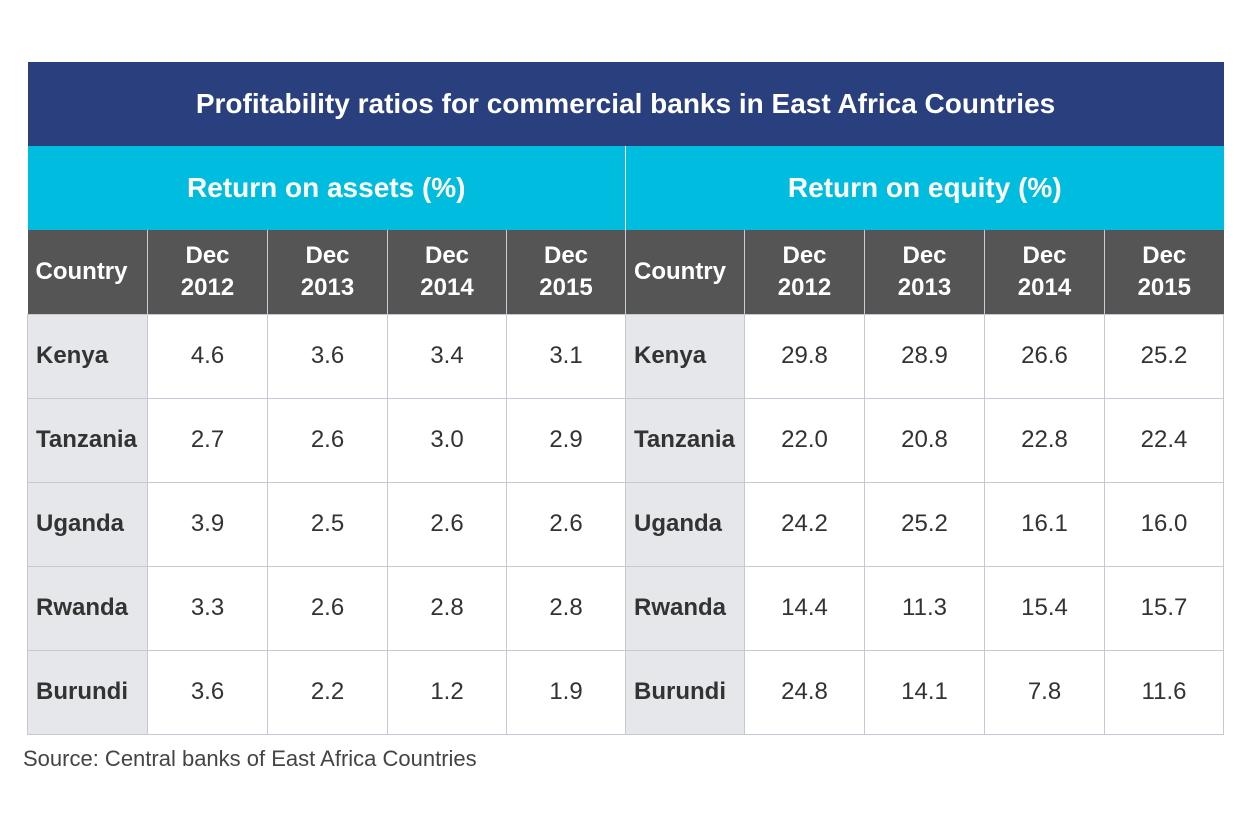 The width and height of the screenshot is (1251, 835). I want to click on value-cell: 3.3, so click(207, 608).